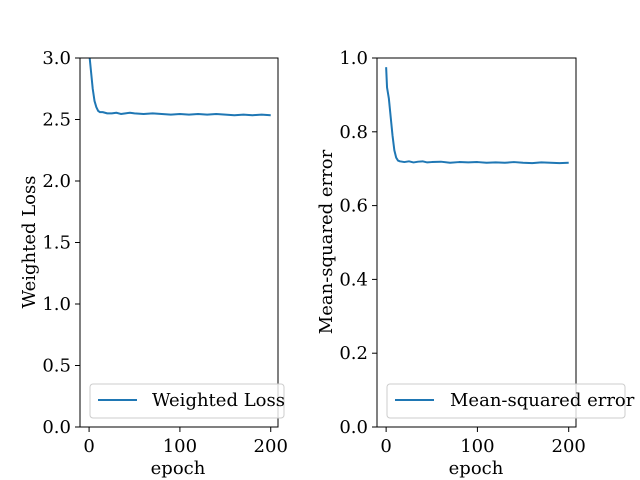  I want to click on mse-y-ticks: 0.0 0.2 0.4 0.6 0.8 1.0, so click(358, 243).